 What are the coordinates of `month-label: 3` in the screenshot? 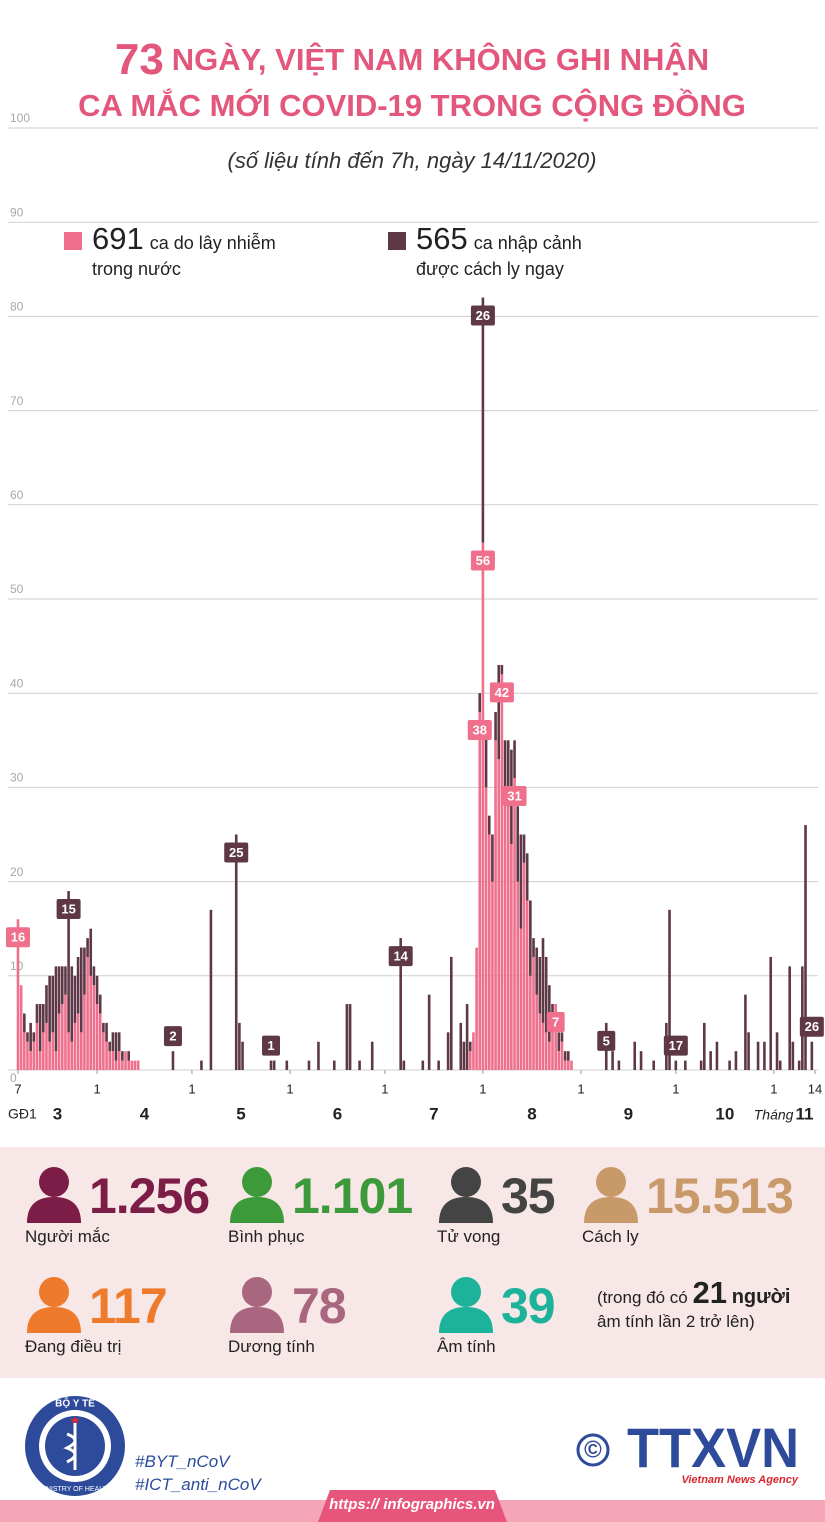 It's located at (57, 1113).